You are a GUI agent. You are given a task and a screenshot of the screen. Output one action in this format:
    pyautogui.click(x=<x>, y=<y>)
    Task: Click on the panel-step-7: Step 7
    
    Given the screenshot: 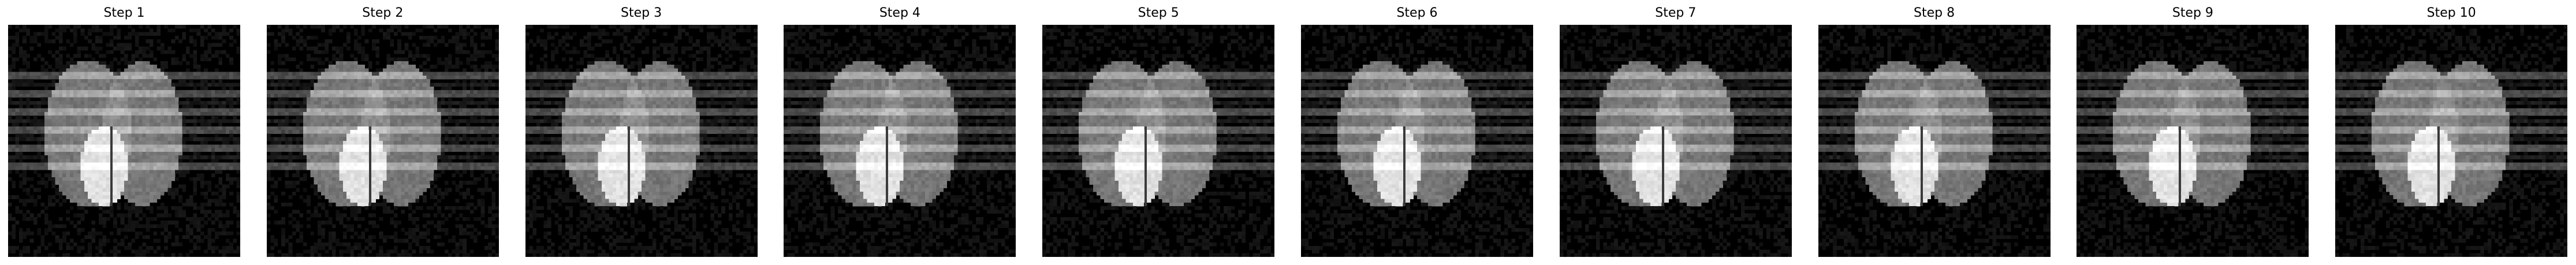 What is the action you would take?
    pyautogui.click(x=1675, y=132)
    